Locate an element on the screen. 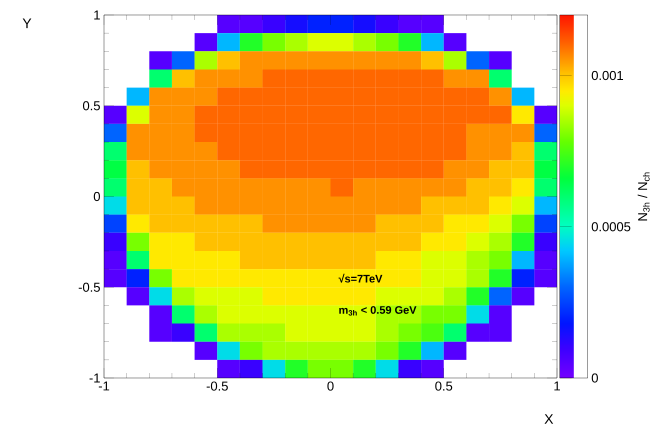 The image size is (662, 438). color-bar-label: 0 is located at coordinates (595, 378).